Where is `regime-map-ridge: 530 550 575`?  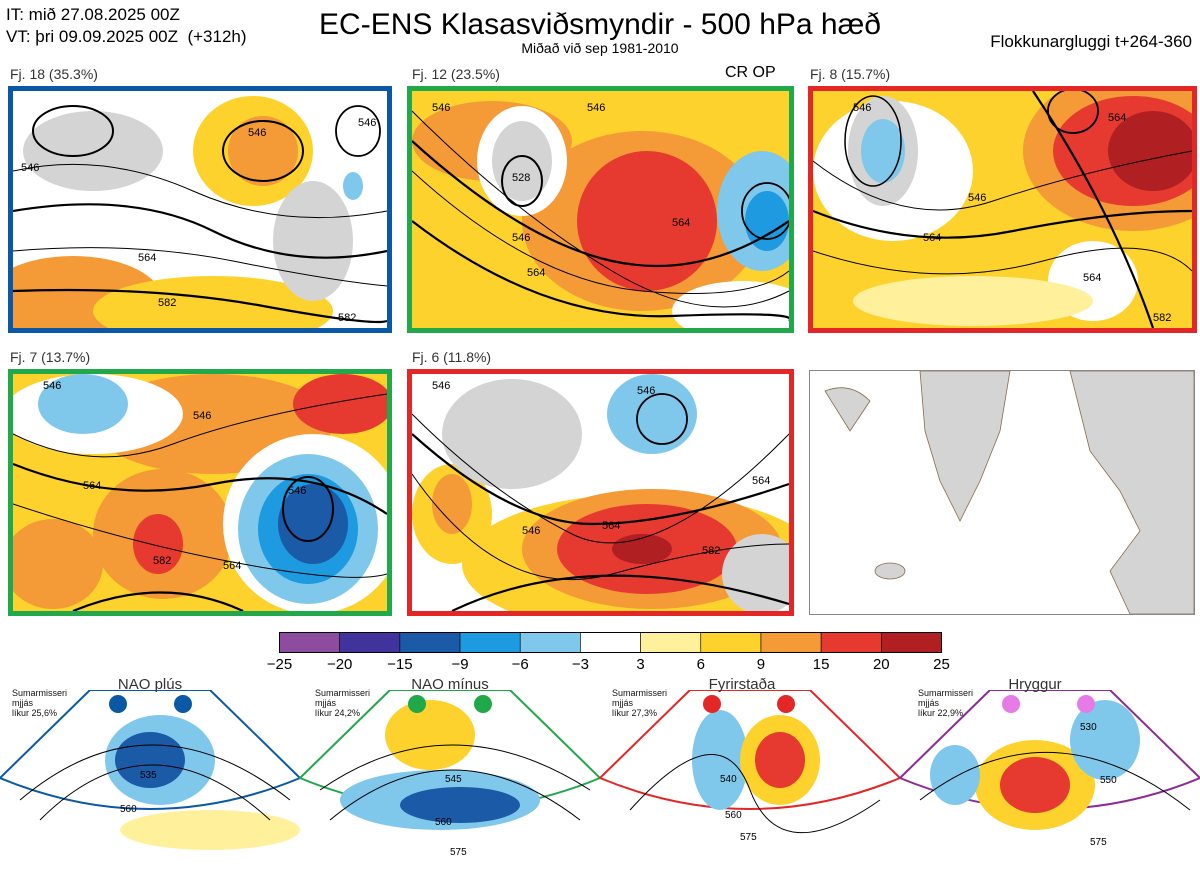
regime-map-ridge: 530 550 575 is located at coordinates (1049, 769).